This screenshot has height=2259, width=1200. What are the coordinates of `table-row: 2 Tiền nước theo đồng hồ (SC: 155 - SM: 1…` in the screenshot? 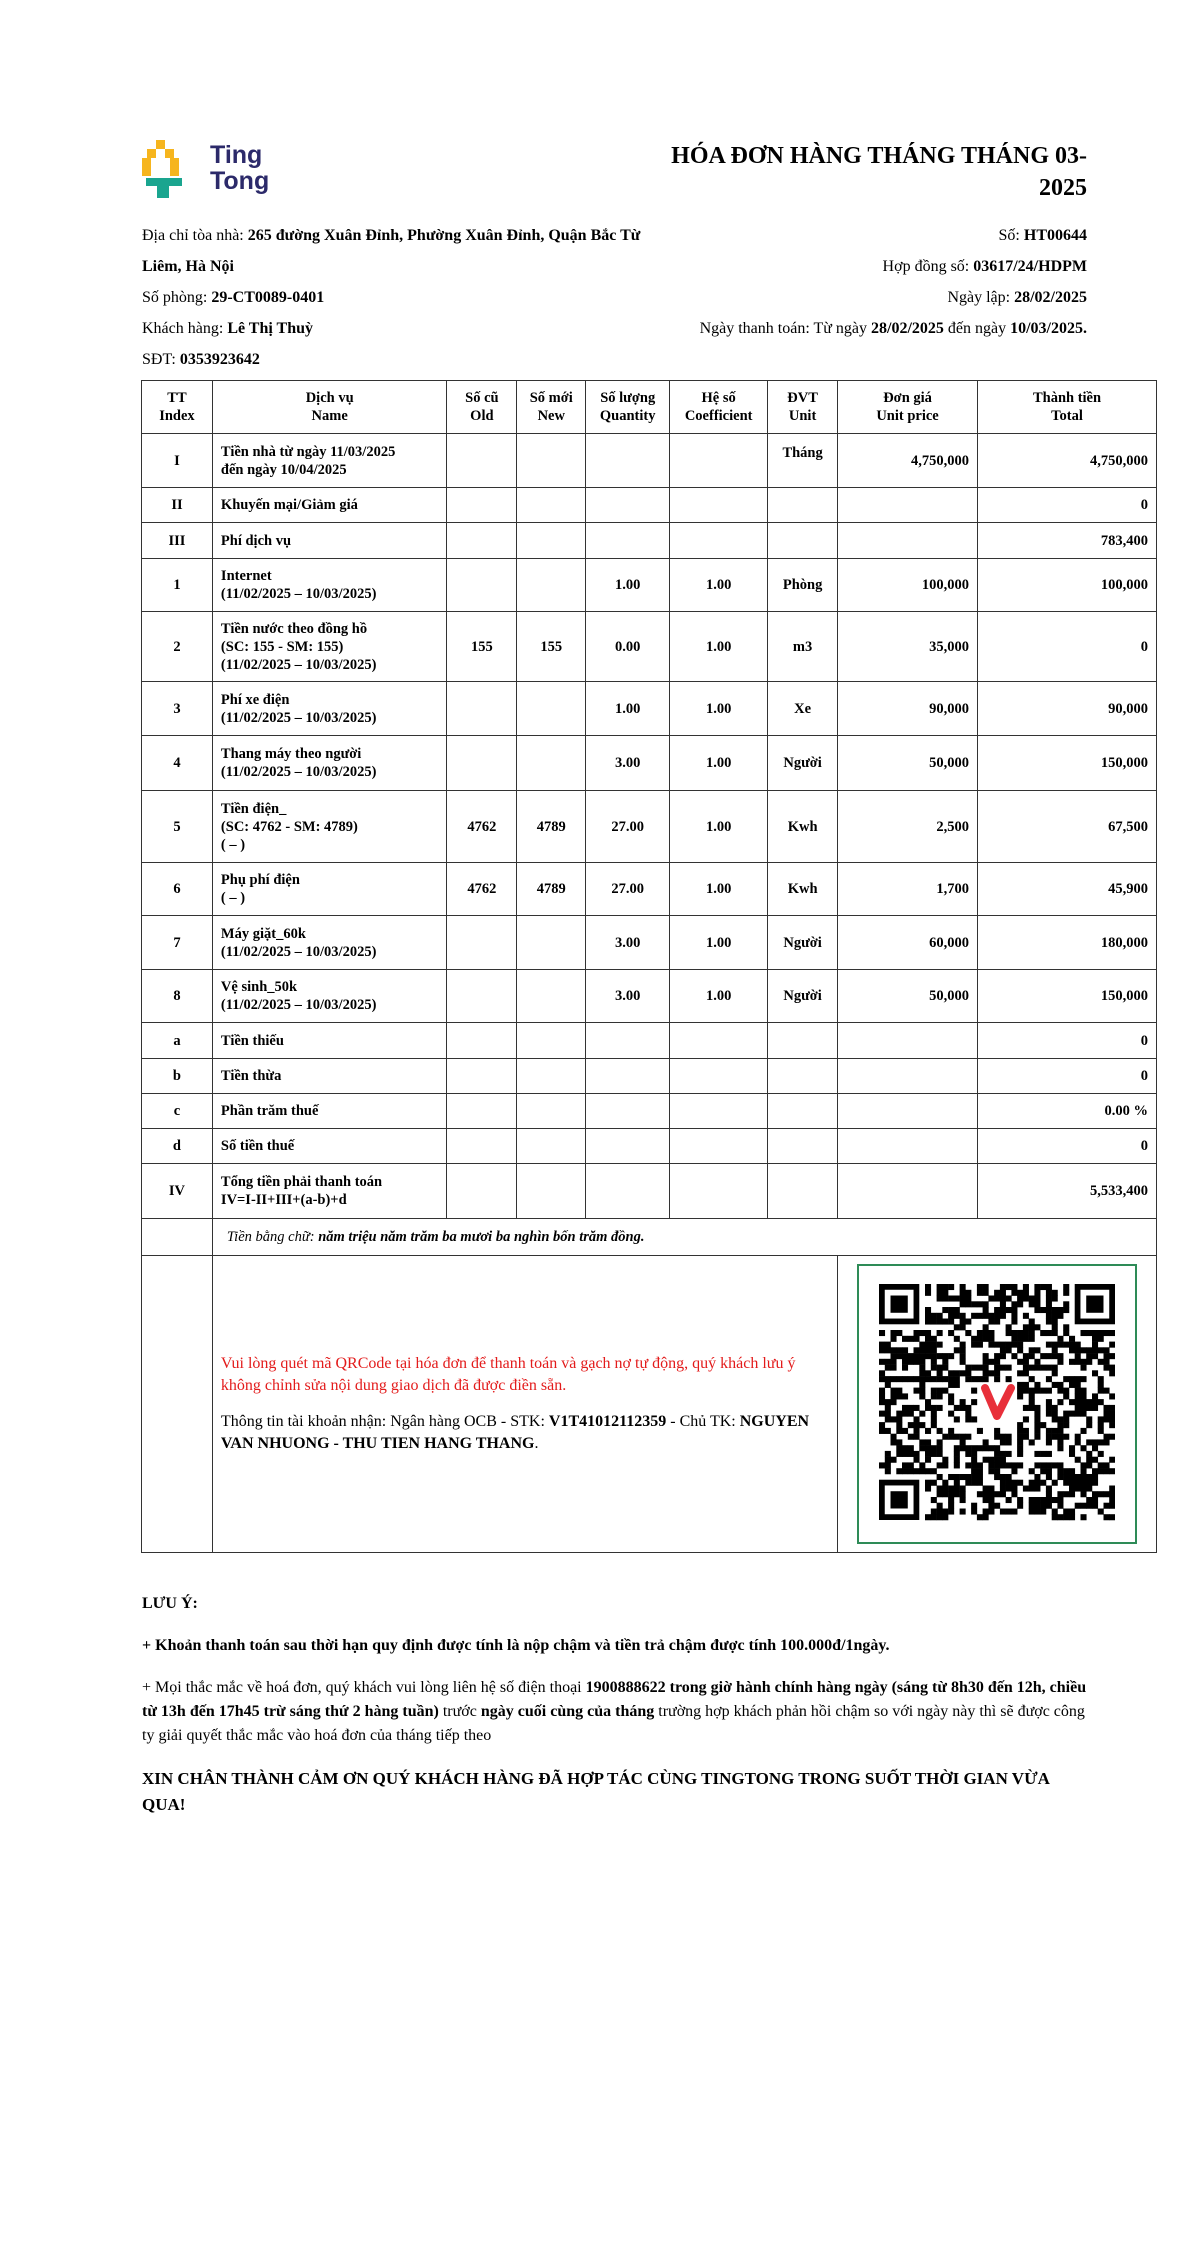 It's located at (649, 646).